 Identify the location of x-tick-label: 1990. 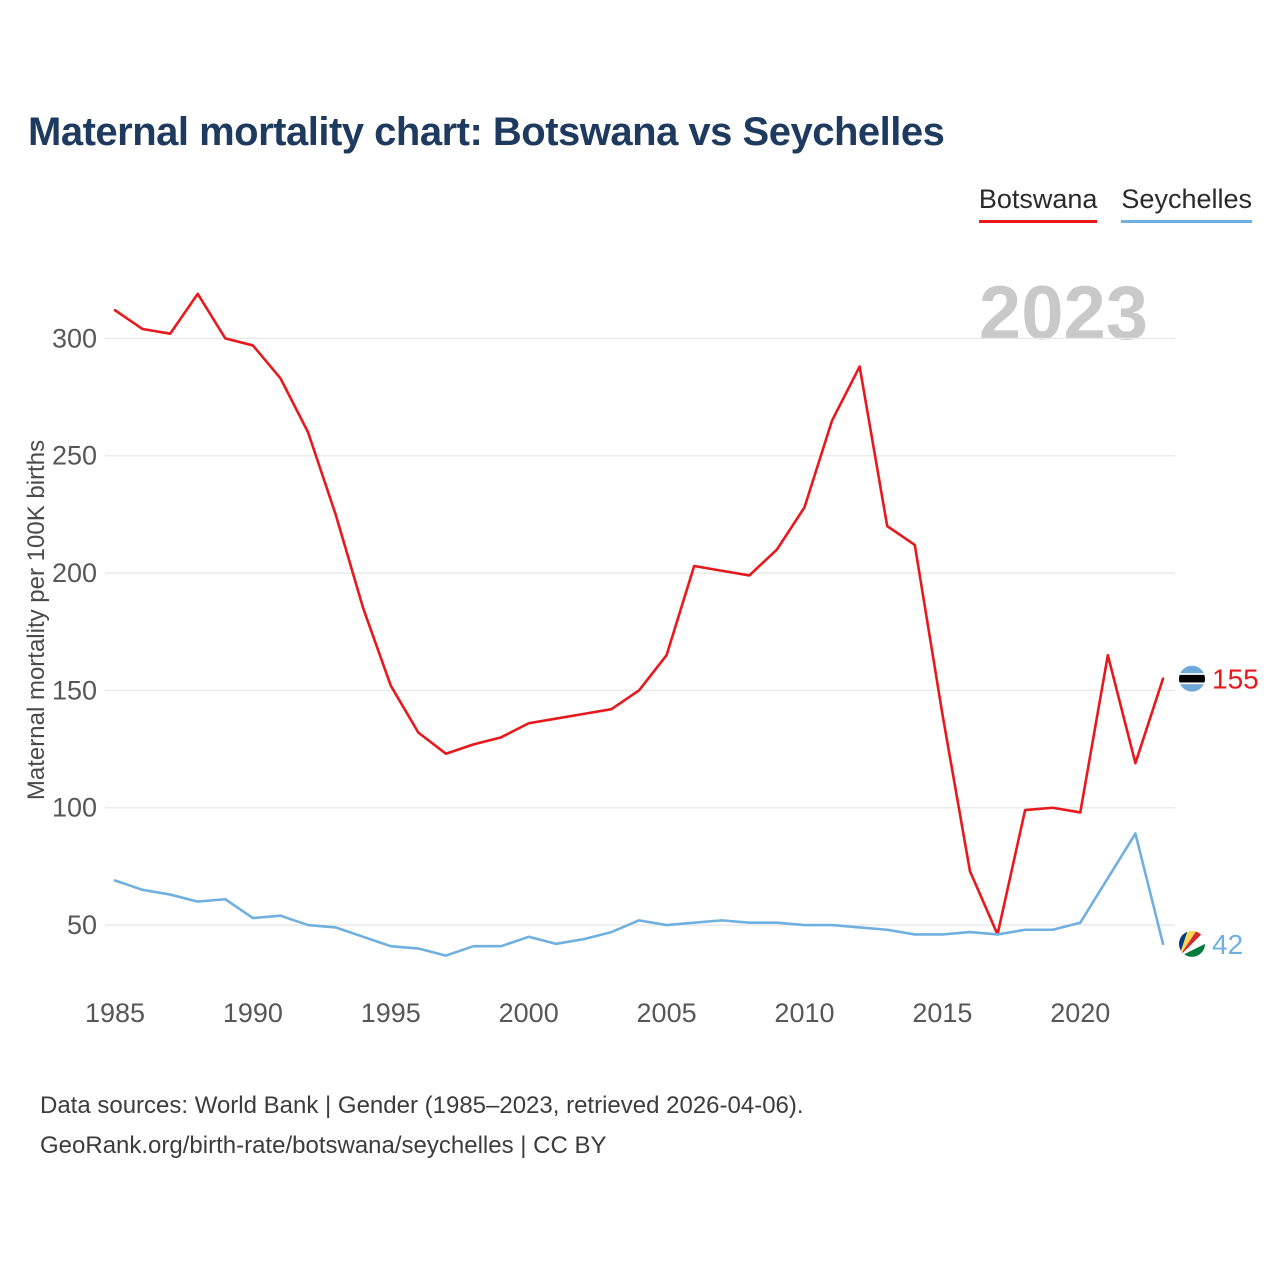
(253, 1013).